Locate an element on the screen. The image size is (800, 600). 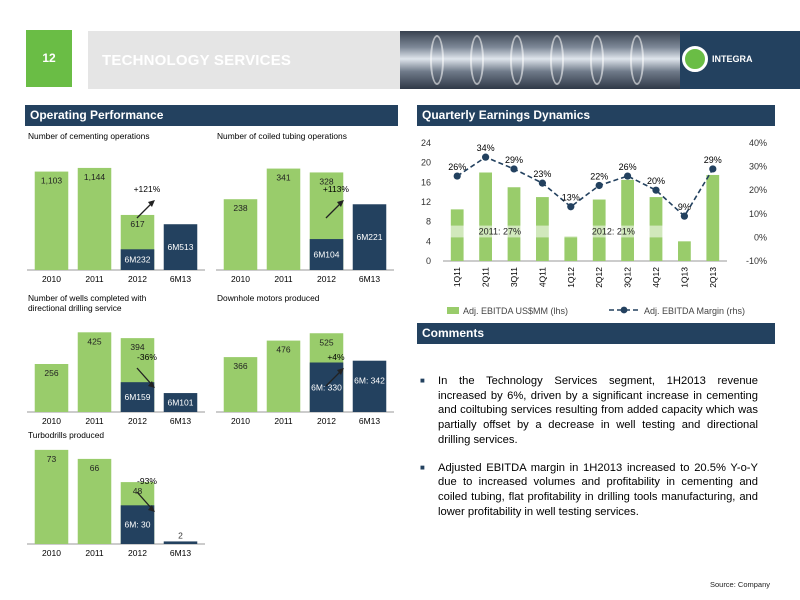
bar-inner-label: 6M: 30 is located at coordinates (138, 525).